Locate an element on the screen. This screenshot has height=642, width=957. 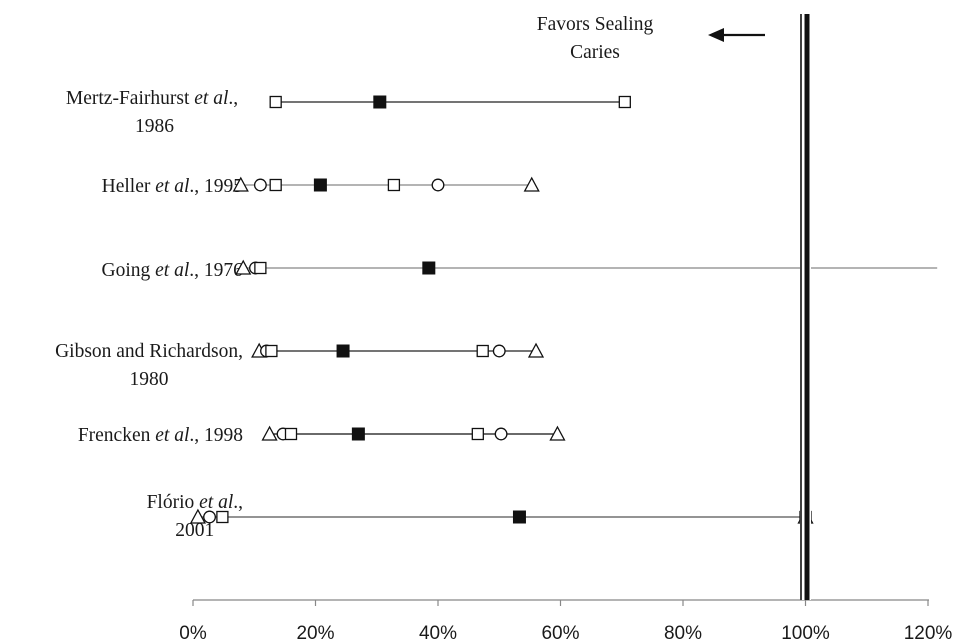
study-row: Gibson and Richardson, 1980 is located at coordinates (300, 365).